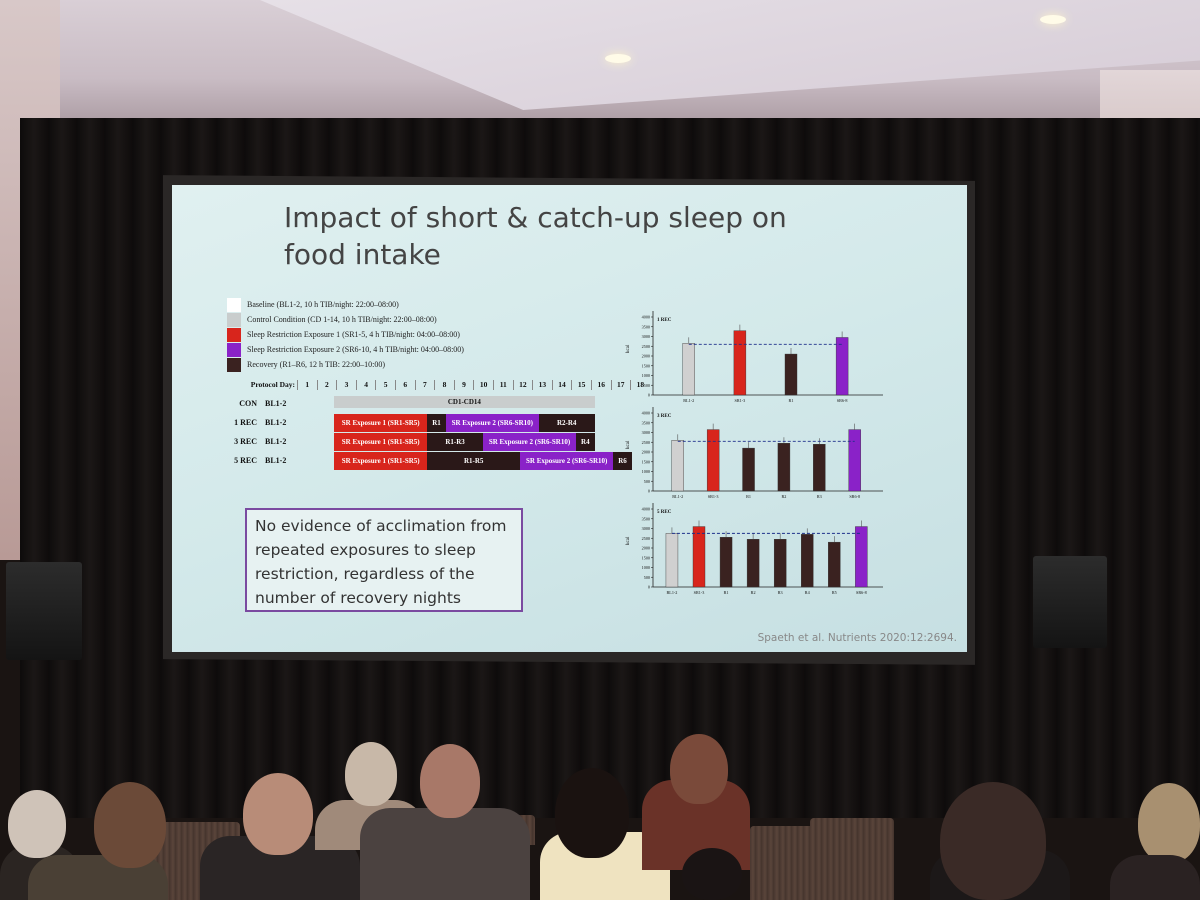 The width and height of the screenshot is (1200, 900). Describe the element at coordinates (628, 540) in the screenshot. I see `y-axis-label: kcal` at that location.